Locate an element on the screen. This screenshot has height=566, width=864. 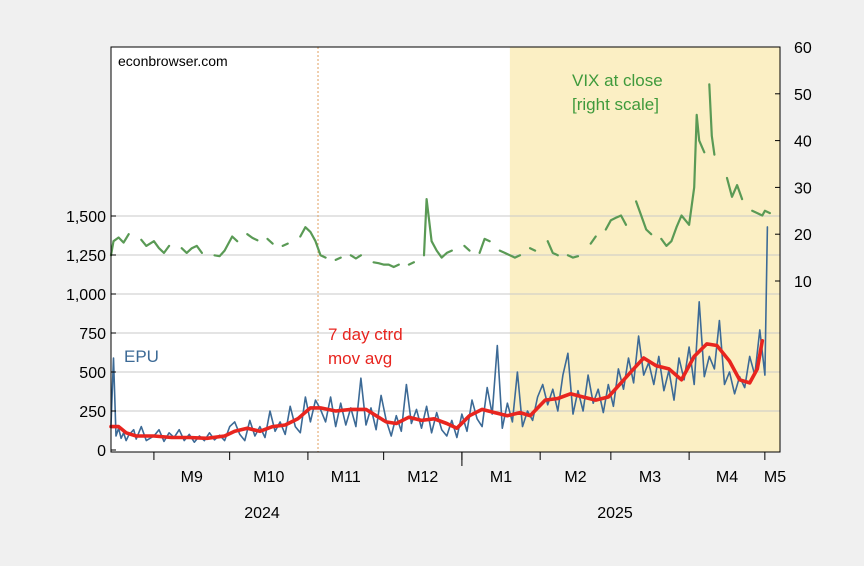
year-label: 2024 is located at coordinates (262, 513).